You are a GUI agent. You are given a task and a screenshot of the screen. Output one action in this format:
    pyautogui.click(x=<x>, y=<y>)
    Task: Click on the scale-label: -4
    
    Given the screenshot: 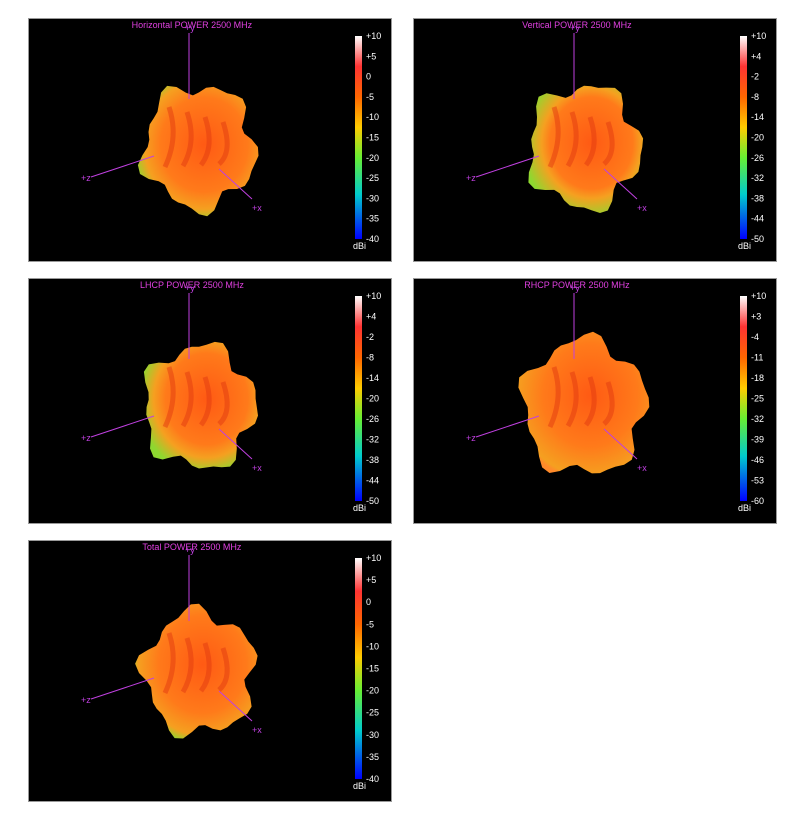 What is the action you would take?
    pyautogui.click(x=755, y=337)
    